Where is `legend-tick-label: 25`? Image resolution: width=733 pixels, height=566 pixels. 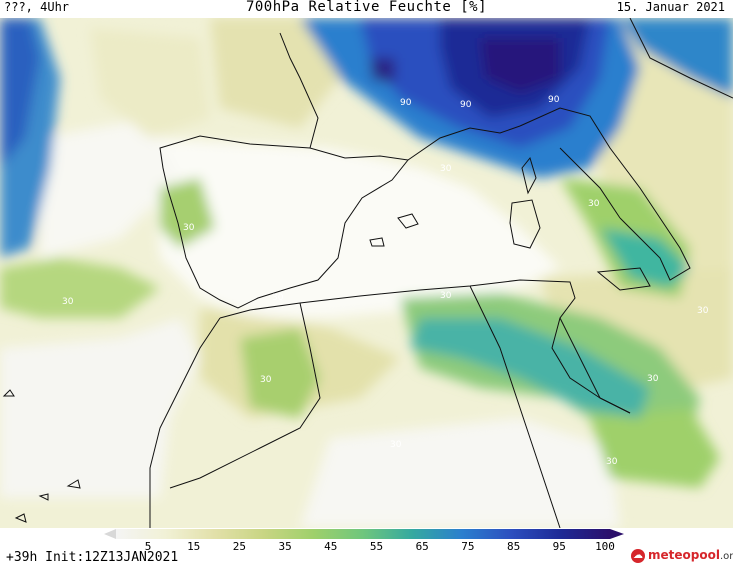 legend-tick-label: 25 is located at coordinates (239, 546).